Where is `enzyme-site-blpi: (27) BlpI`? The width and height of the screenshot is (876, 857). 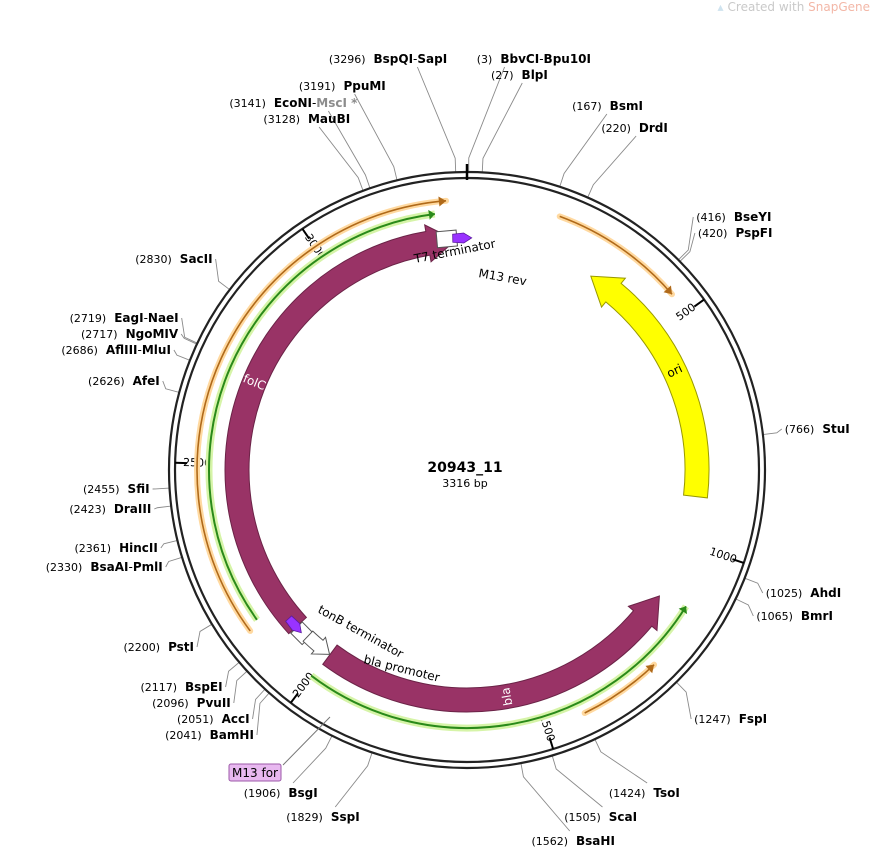 enzyme-site-blpi: (27) BlpI is located at coordinates (519, 75).